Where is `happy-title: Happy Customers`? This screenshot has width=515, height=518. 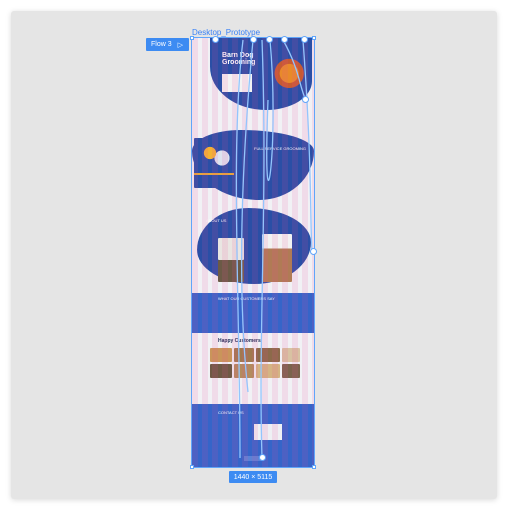 happy-title: Happy Customers is located at coordinates (239, 341).